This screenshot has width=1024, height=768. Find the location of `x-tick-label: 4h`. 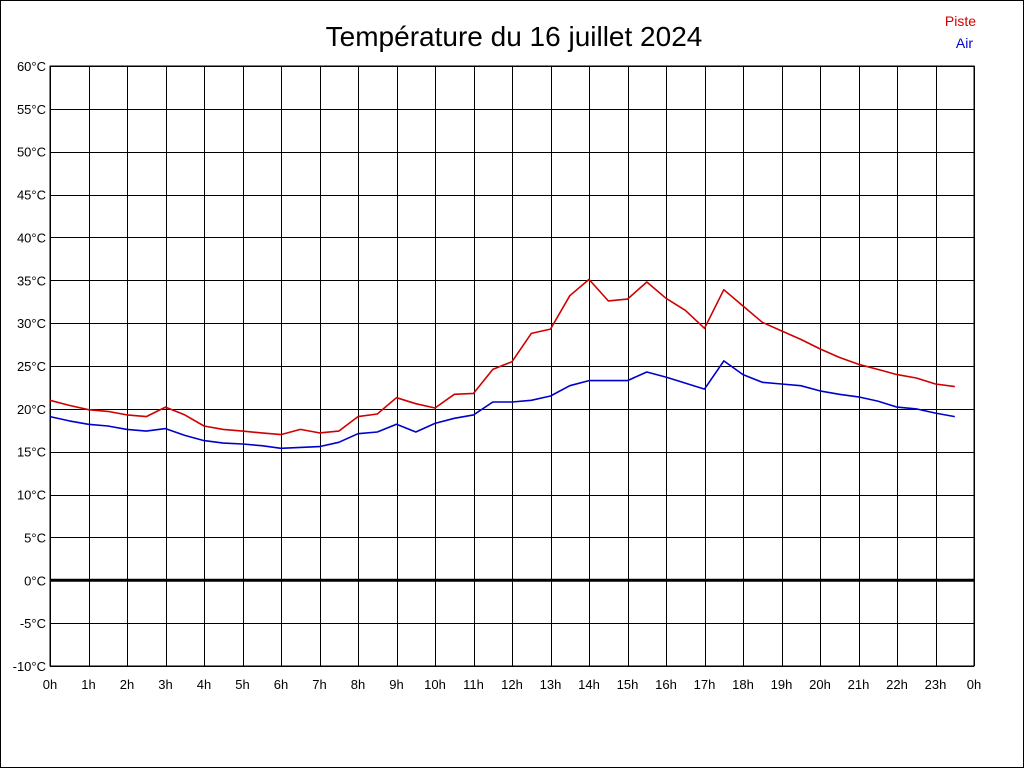

x-tick-label: 4h is located at coordinates (204, 684).